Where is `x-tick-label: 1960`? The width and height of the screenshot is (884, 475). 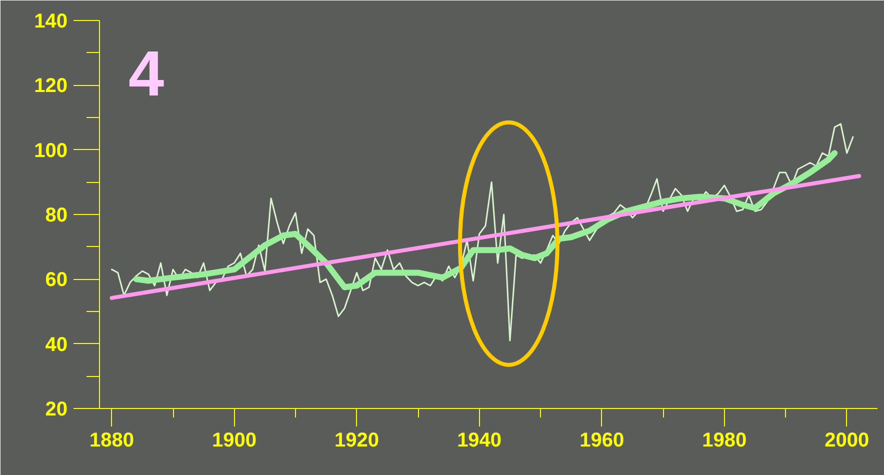 x-tick-label: 1960 is located at coordinates (602, 441).